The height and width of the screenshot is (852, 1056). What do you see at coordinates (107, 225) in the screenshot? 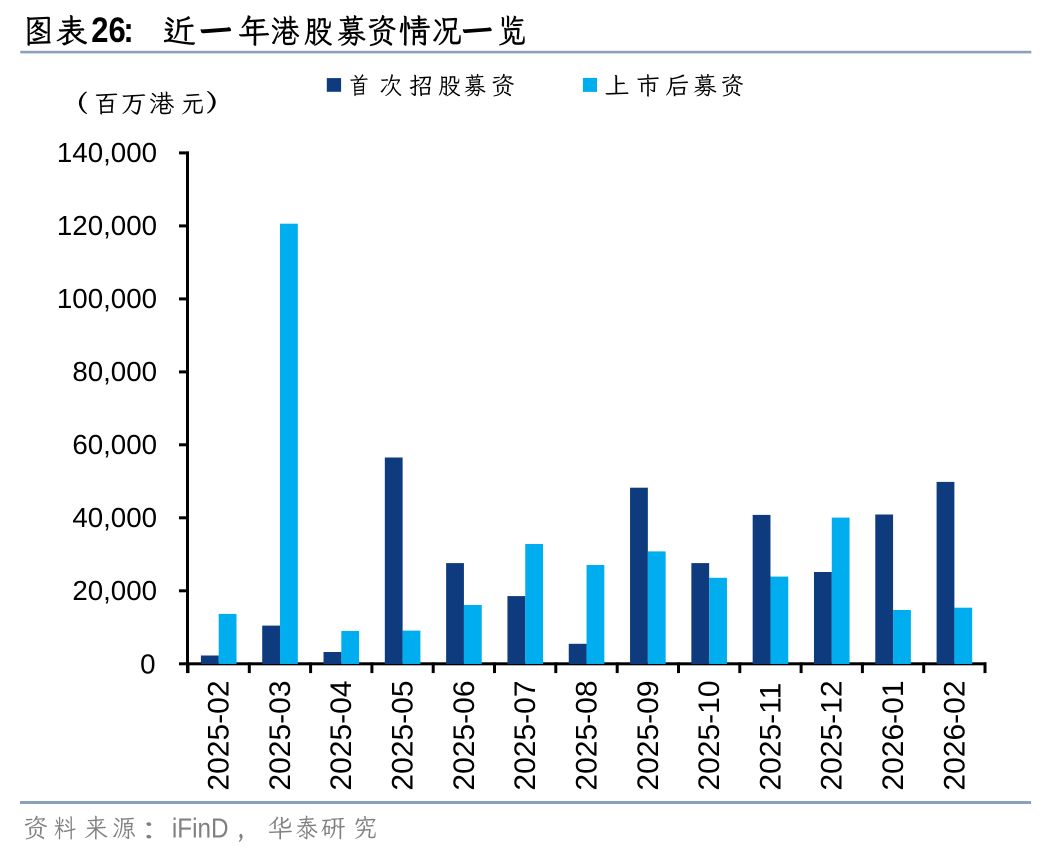
I see `svg-text: 120,000` at bounding box center [107, 225].